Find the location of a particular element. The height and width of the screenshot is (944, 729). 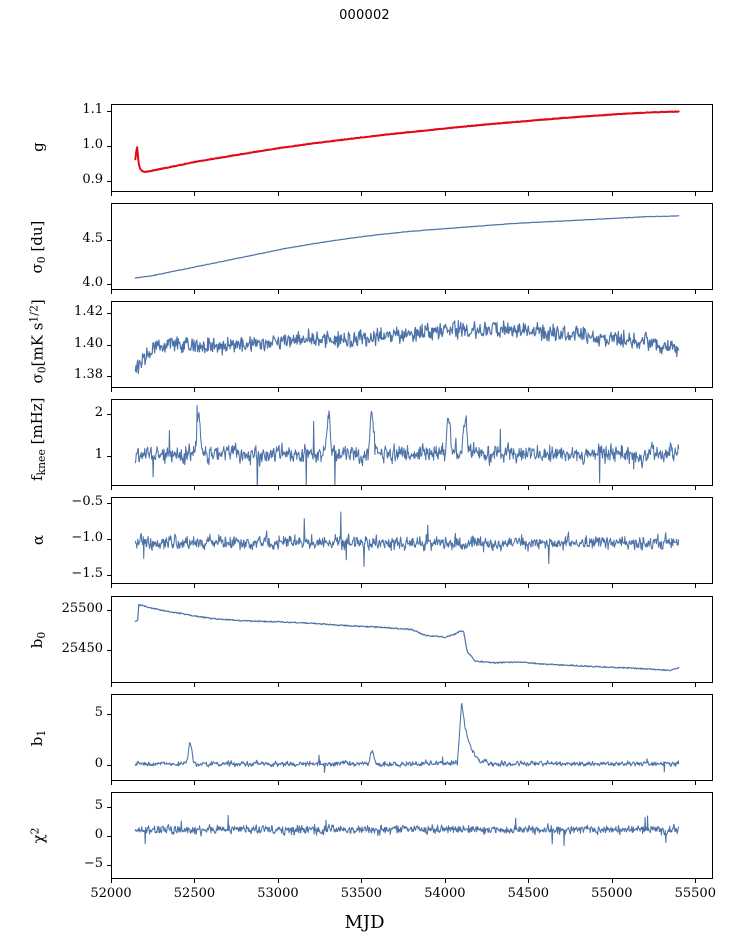

plot-panel-b1 is located at coordinates (412, 737).